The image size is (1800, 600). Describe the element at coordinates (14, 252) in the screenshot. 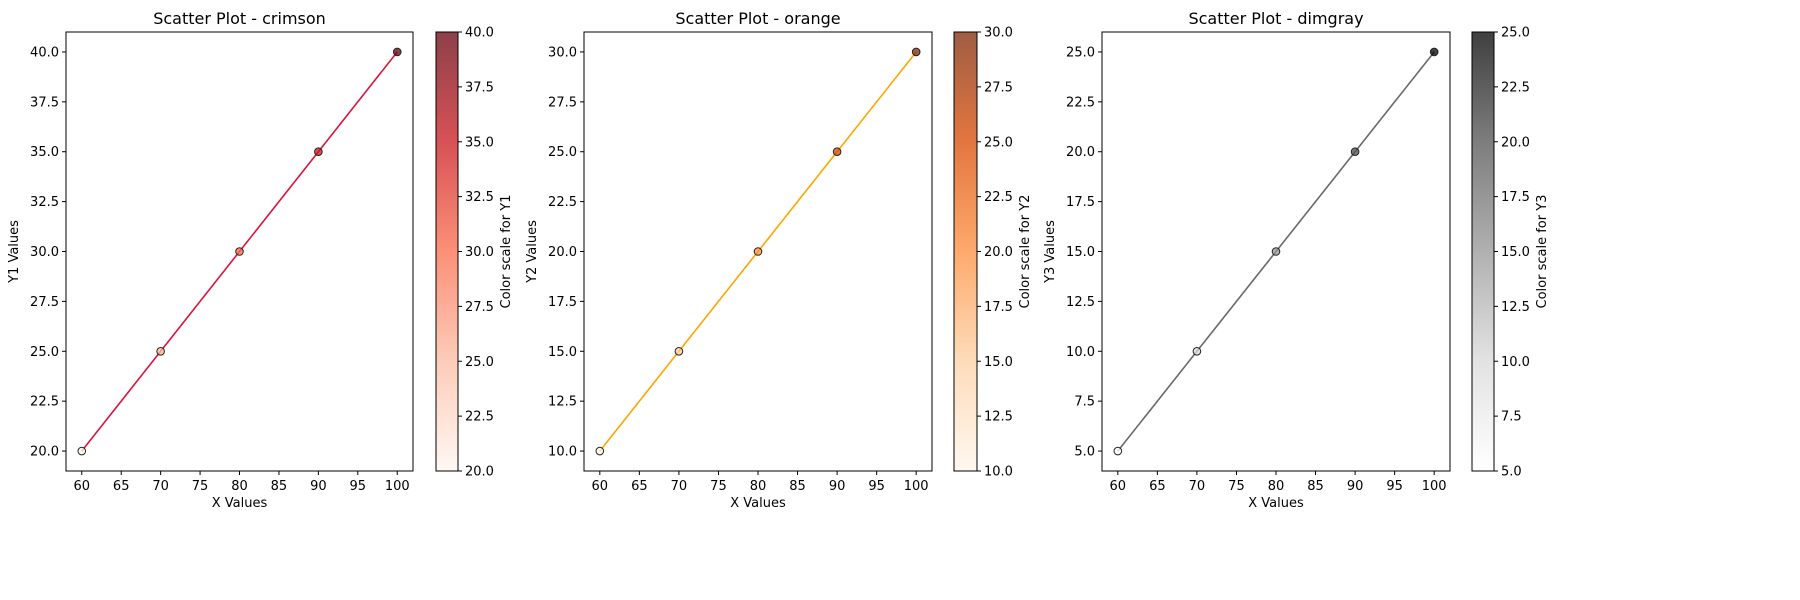

I see `y-axis-label: Y1 Values` at that location.